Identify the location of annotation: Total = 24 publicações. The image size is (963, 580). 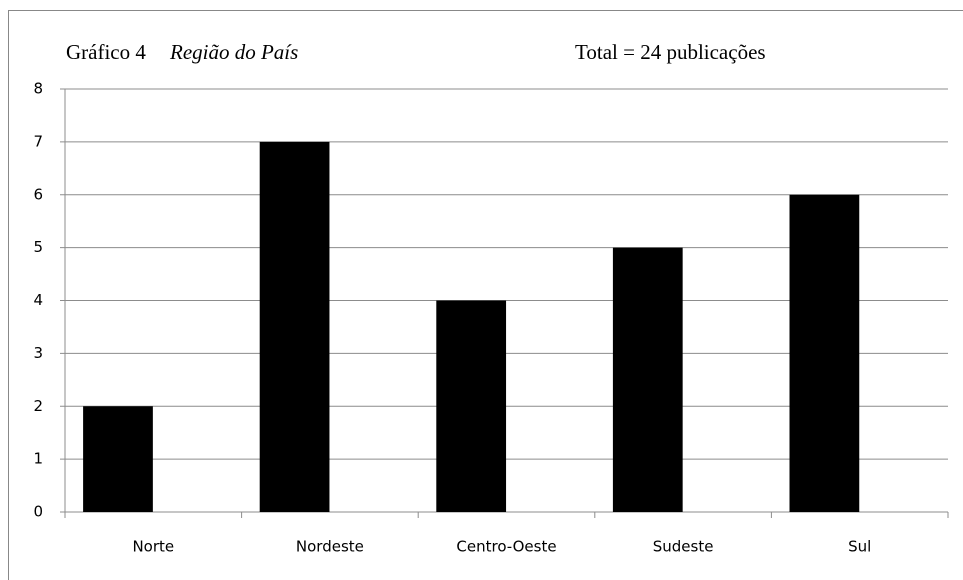
(670, 52).